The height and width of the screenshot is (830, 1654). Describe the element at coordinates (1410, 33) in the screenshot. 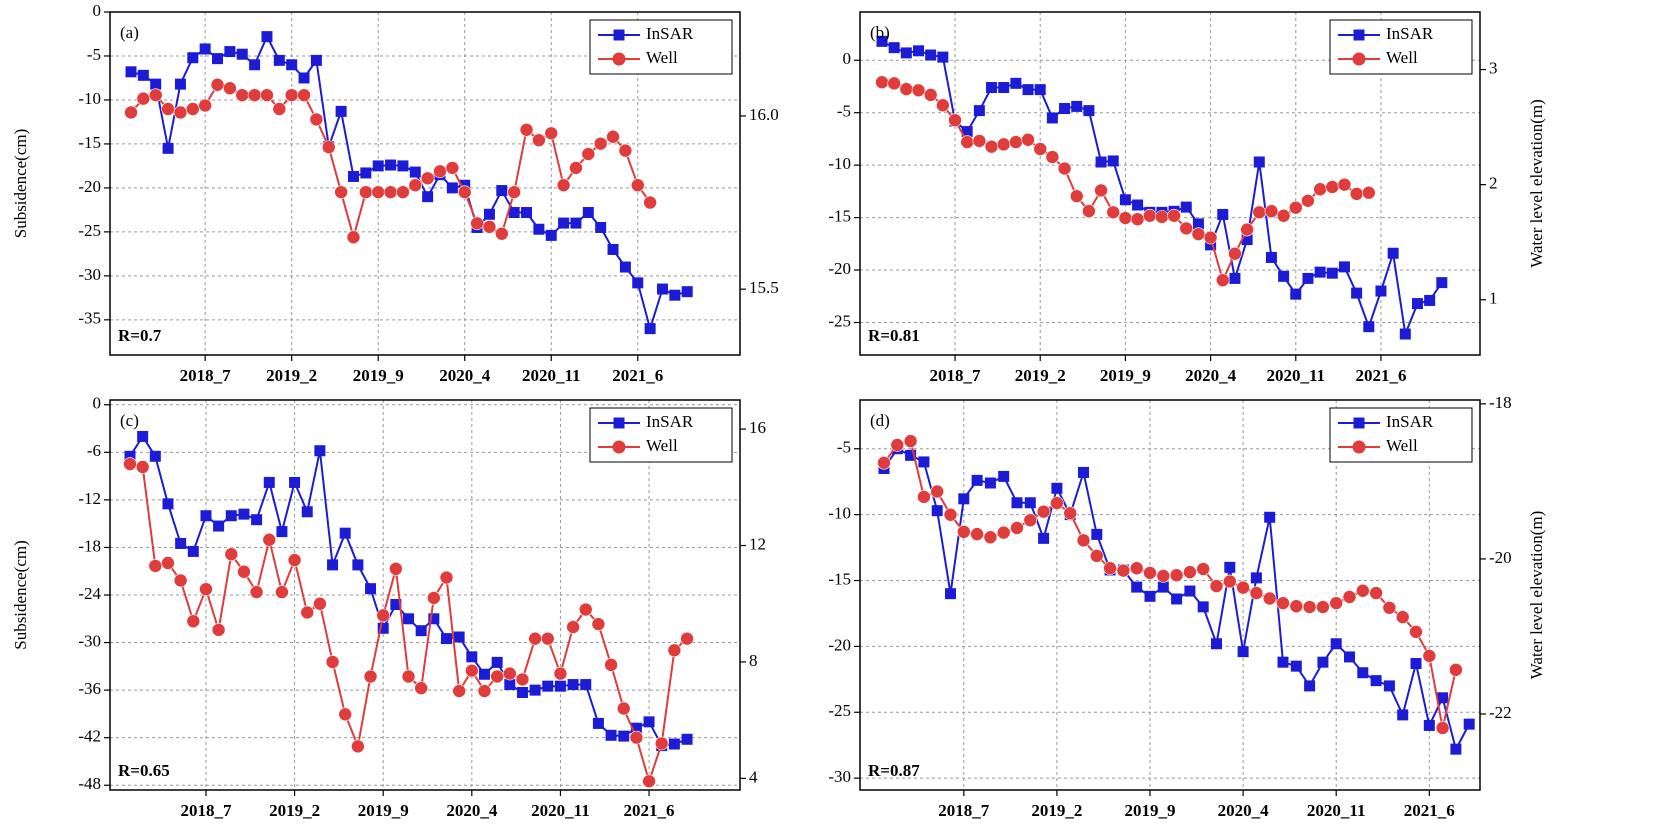

I see `legend-label: InSAR` at that location.